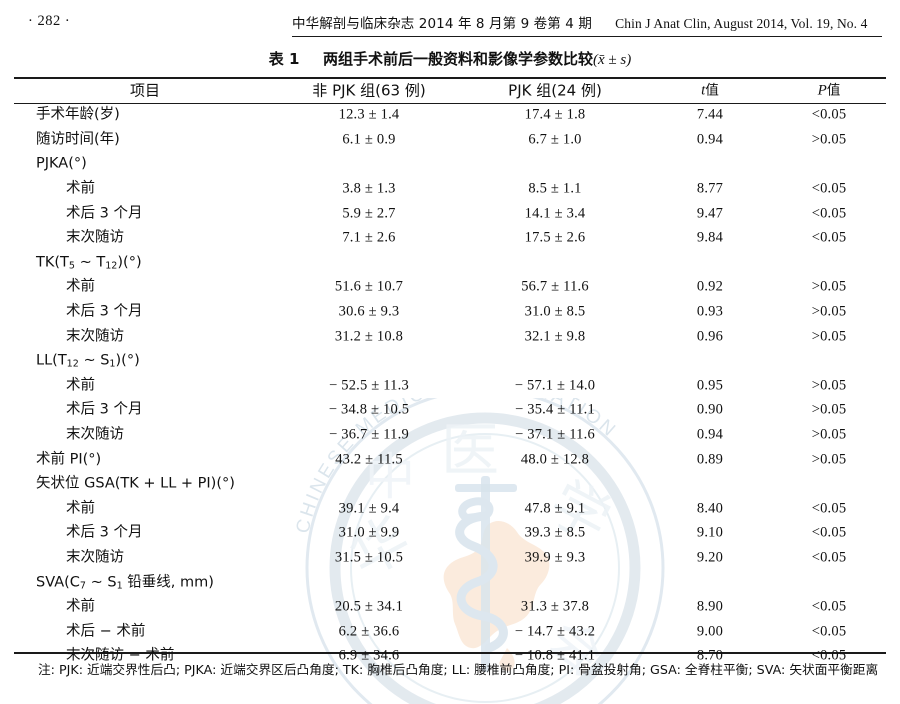 The image size is (900, 704). Describe the element at coordinates (450, 263) in the screenshot. I see `table-row: TK(T5 ~ T12)(°)` at that location.